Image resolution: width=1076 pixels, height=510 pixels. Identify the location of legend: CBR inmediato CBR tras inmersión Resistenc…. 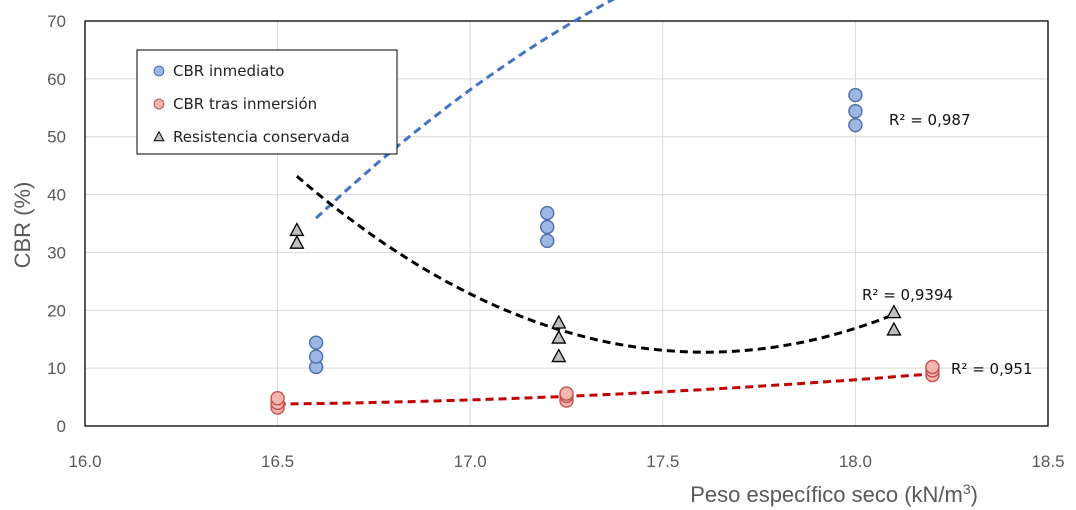
(267, 102).